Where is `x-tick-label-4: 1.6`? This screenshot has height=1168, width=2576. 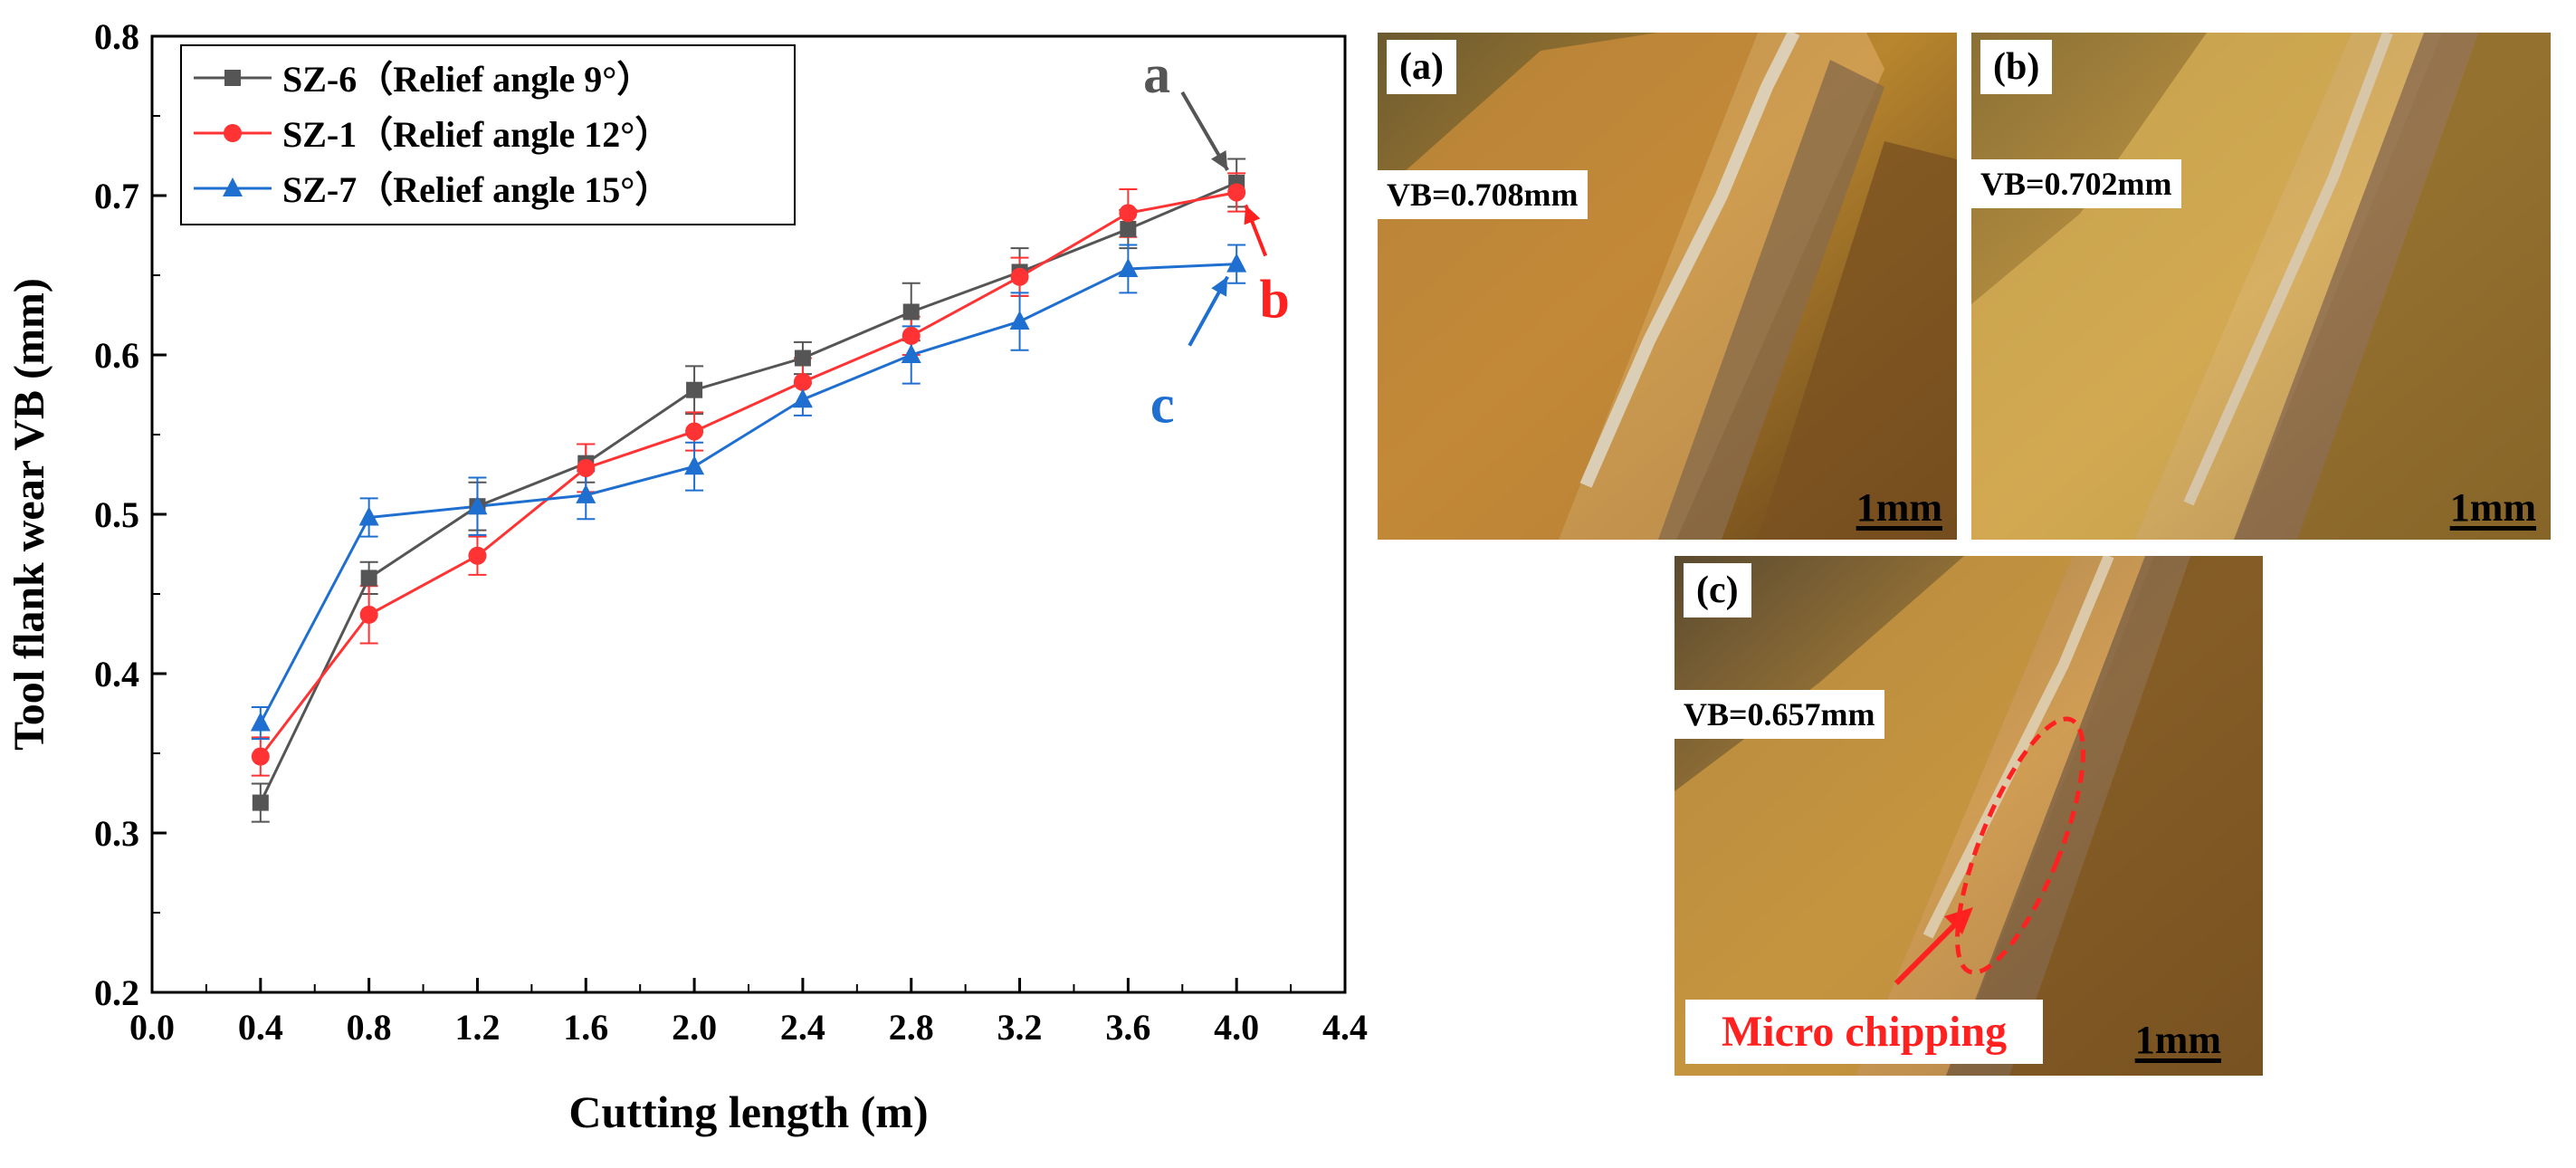
x-tick-label-4: 1.6 is located at coordinates (586, 1027).